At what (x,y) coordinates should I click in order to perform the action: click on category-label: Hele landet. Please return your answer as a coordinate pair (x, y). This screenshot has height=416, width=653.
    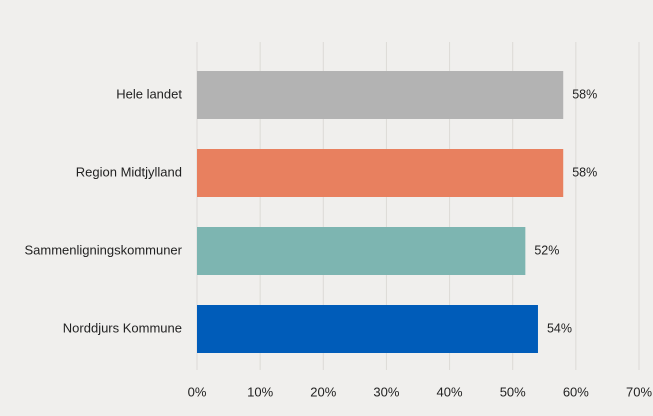
    Looking at the image, I should click on (149, 93).